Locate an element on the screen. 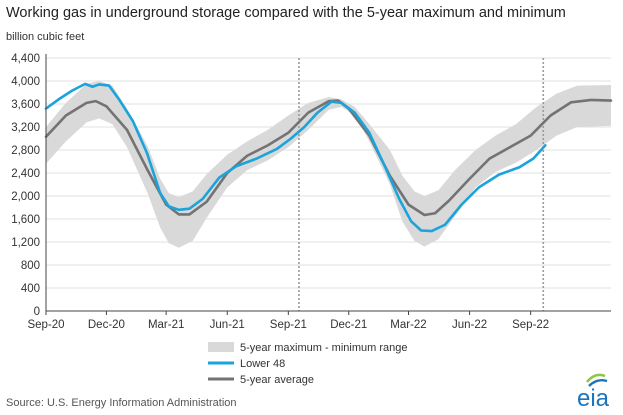  eia-logo: eia is located at coordinates (595, 391).